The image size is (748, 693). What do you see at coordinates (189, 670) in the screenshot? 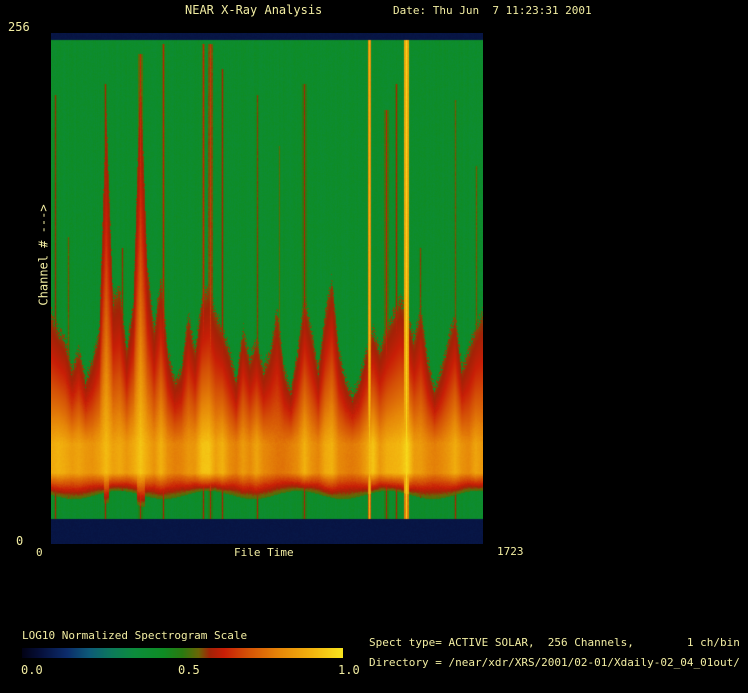
I see `colorbar-tick-mid: 0.5` at bounding box center [189, 670].